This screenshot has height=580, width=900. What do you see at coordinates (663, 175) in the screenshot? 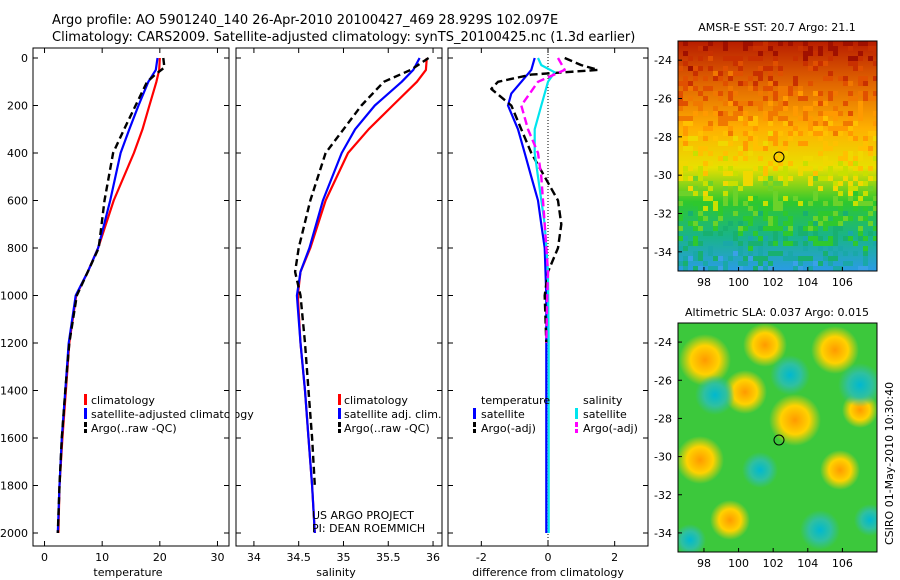
I see `sst-map-lat-tick: -30` at bounding box center [663, 175].